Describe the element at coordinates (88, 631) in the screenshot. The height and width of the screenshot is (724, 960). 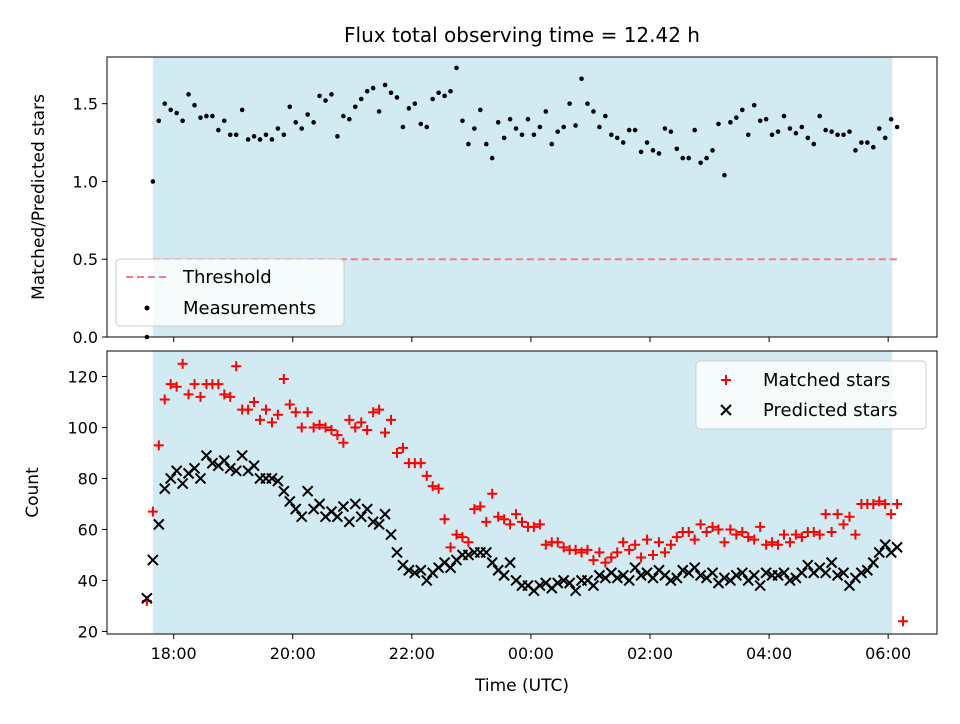
I see `y-tick-label: 20` at that location.